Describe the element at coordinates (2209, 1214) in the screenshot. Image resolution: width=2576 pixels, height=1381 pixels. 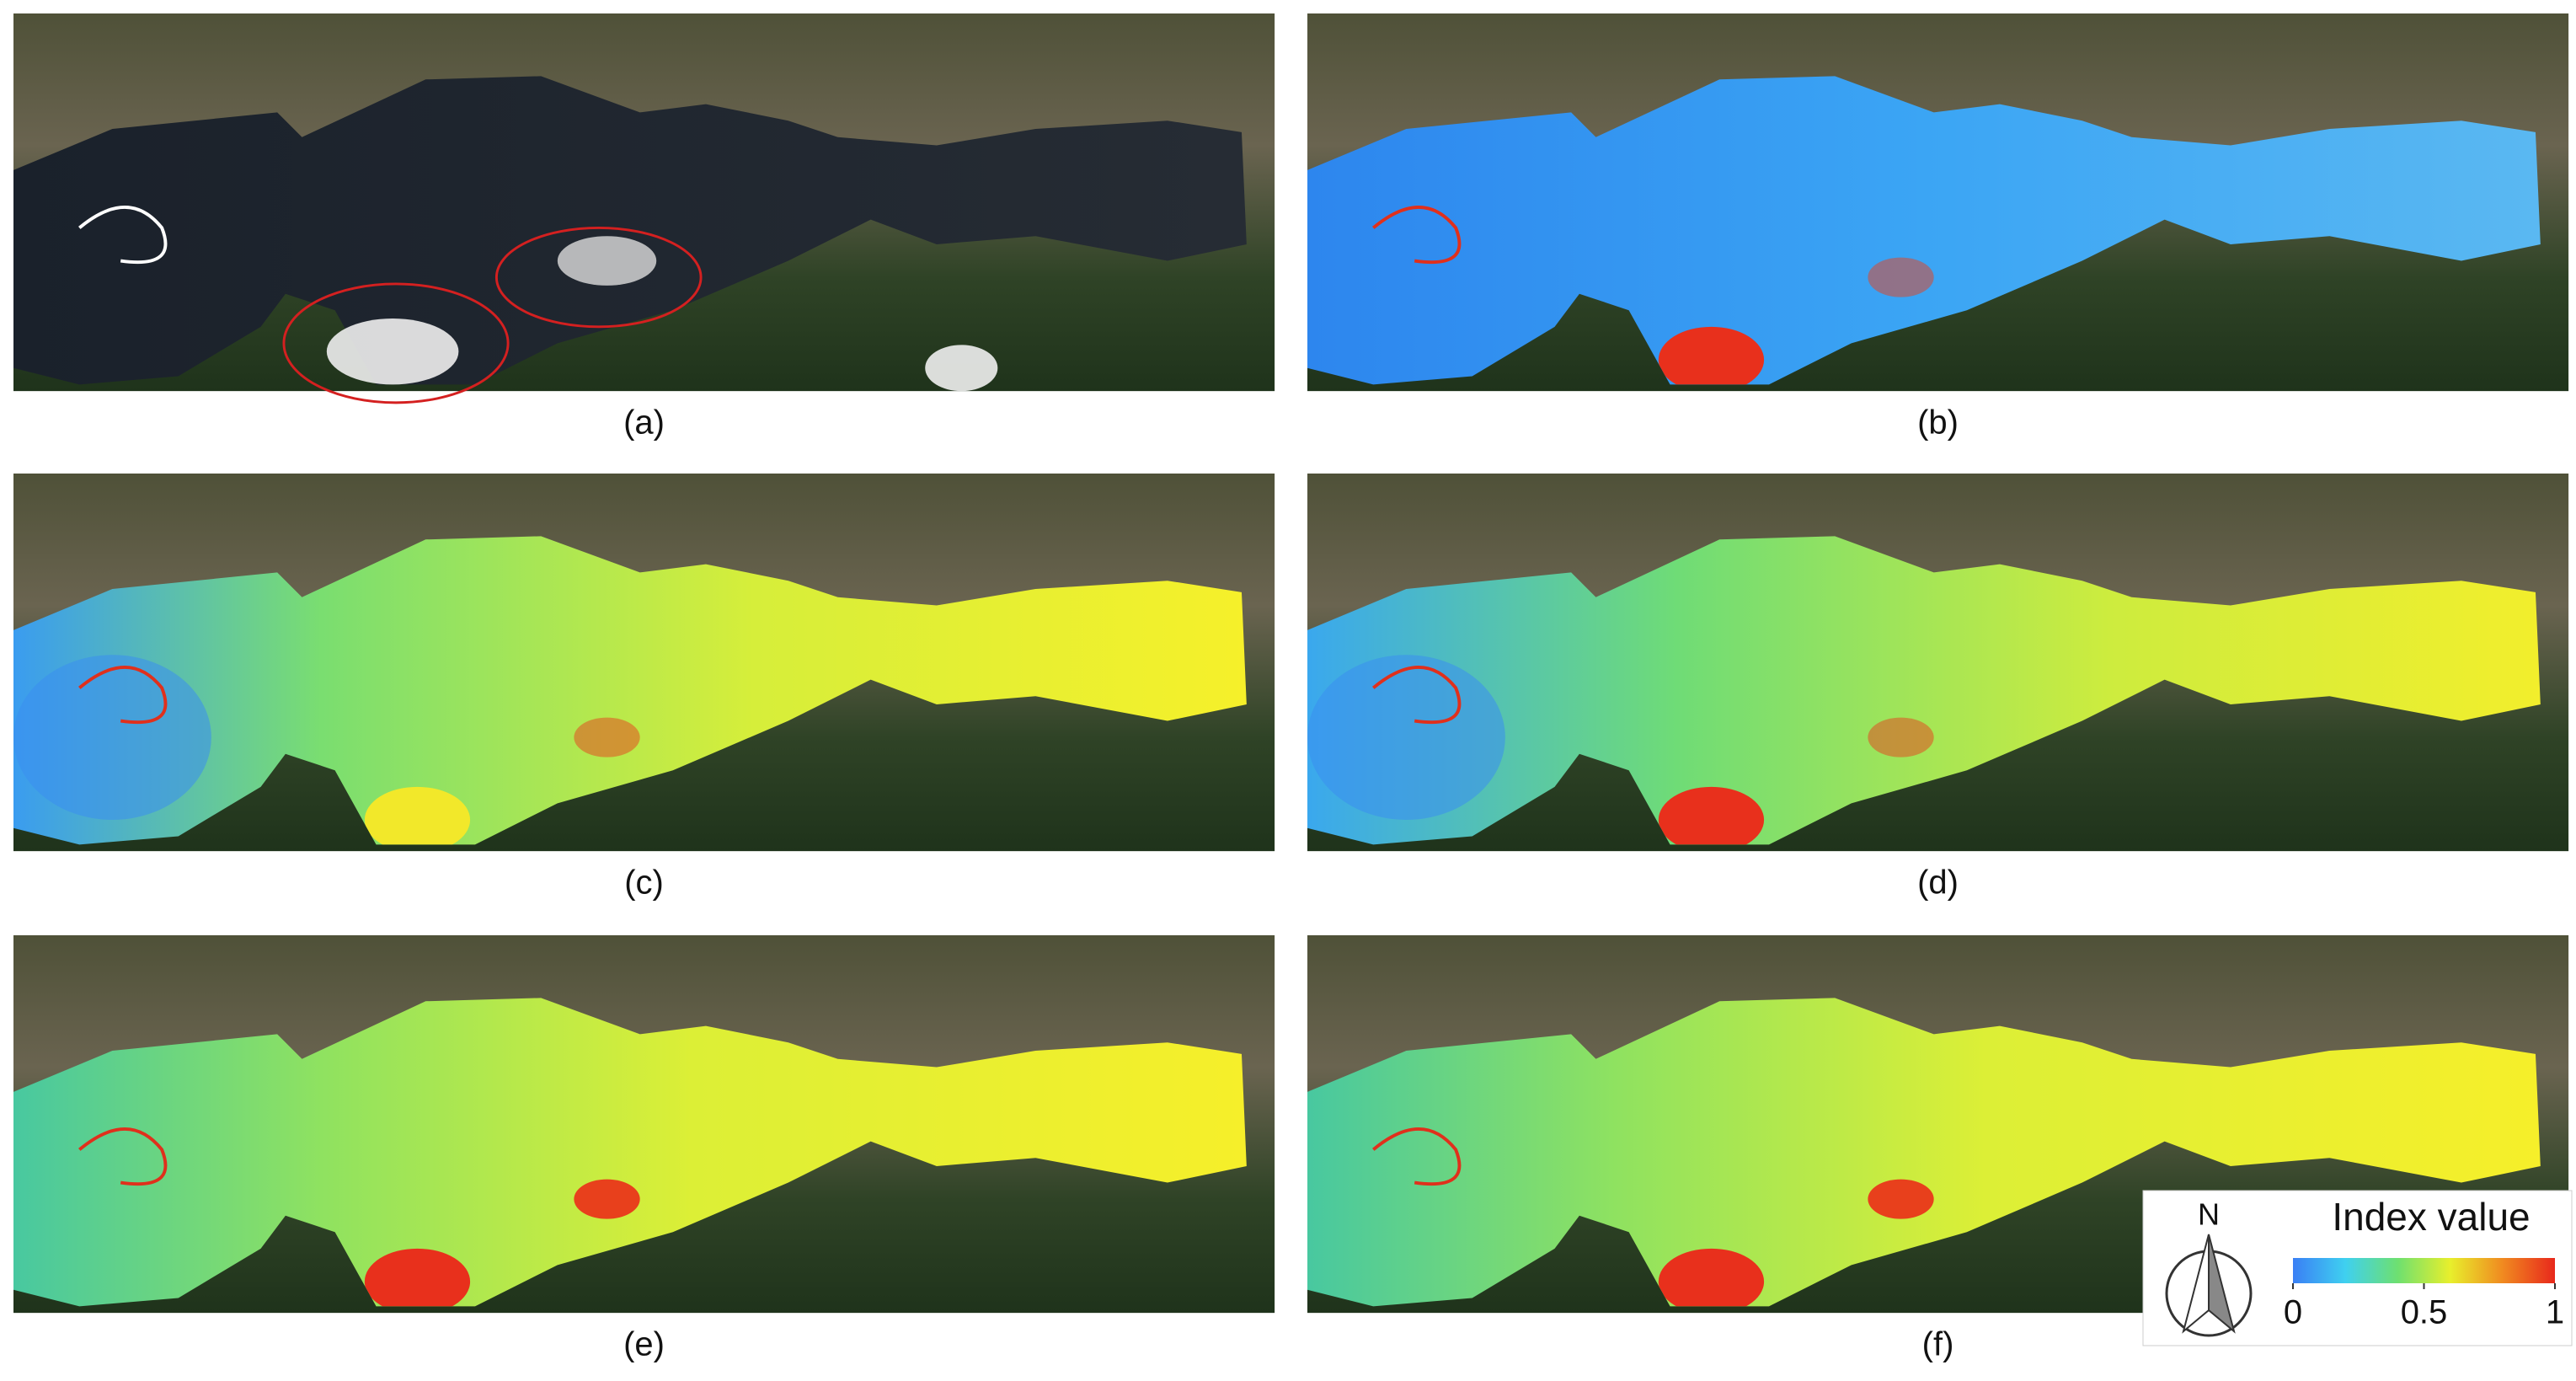
I see `north-label: N` at that location.